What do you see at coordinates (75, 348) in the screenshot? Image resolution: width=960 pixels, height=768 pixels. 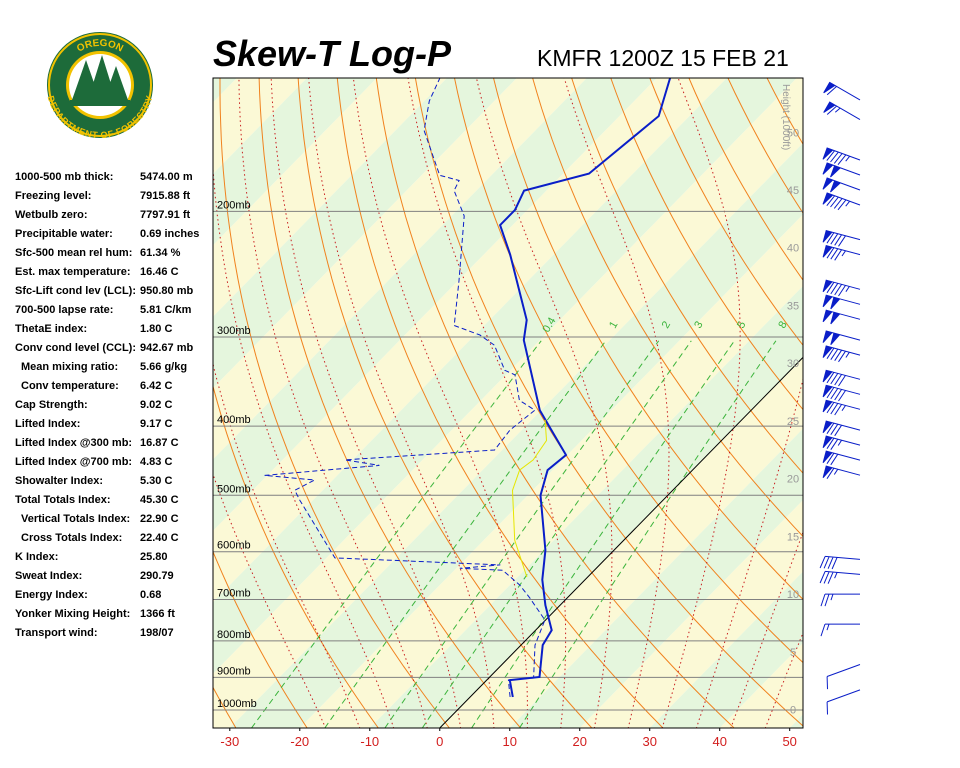 I see `index-label: Conv cond level (CCL):` at bounding box center [75, 348].